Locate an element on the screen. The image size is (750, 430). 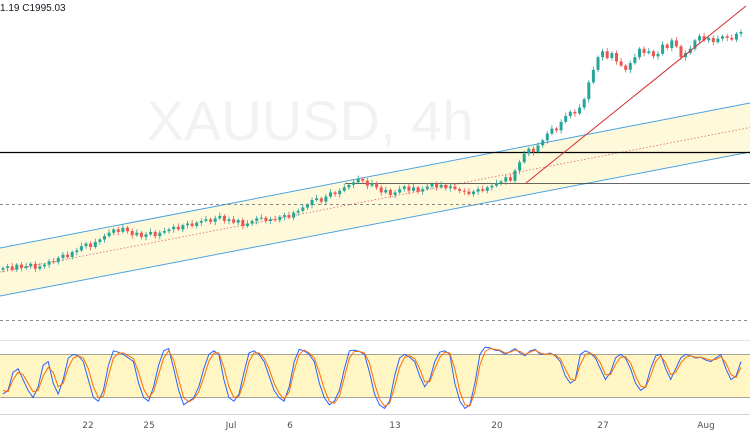
x-tick-label: 13 is located at coordinates (394, 425).